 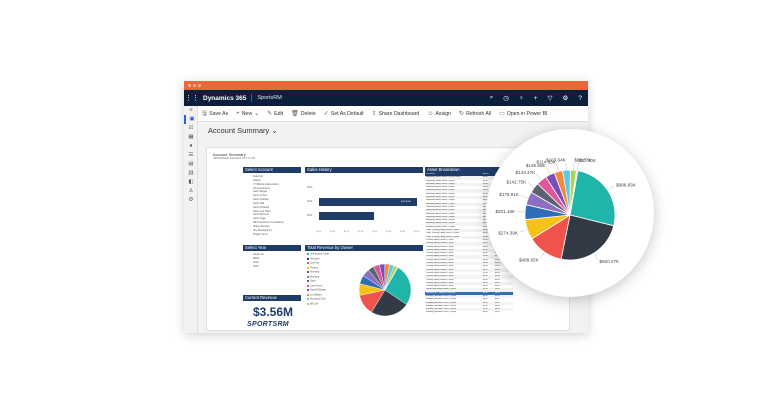 I want to click on year-option: Select all, so click(x=258, y=254).